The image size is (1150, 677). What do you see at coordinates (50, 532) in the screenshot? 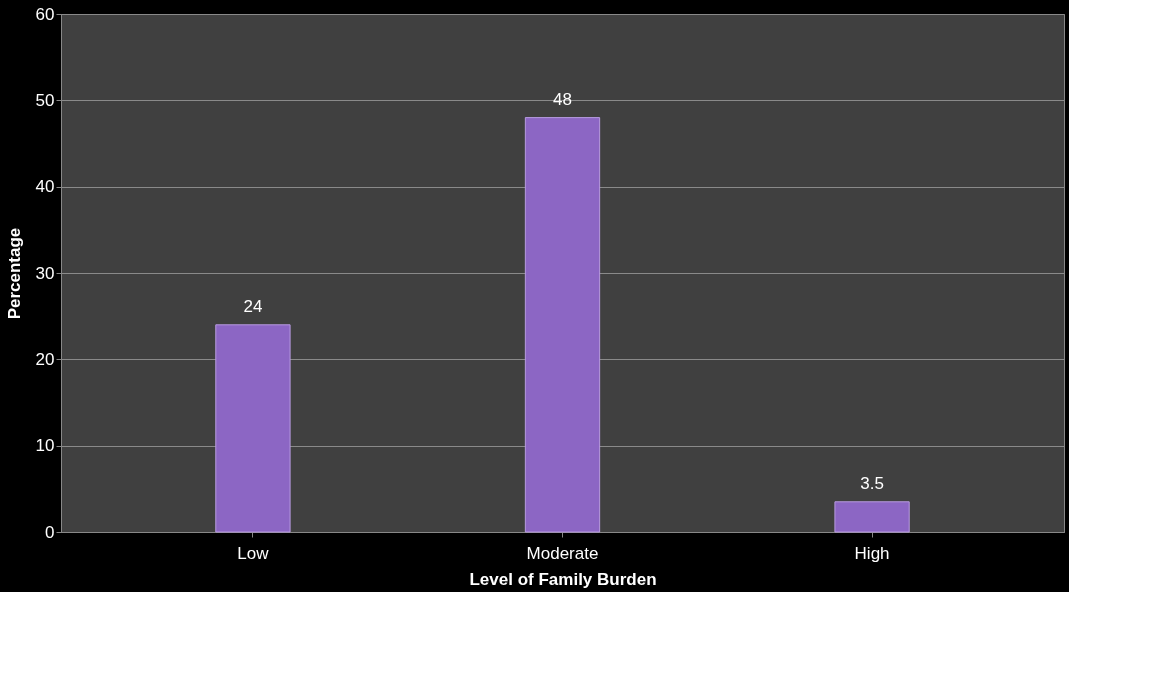
I see `y-tick-label: 0` at bounding box center [50, 532].